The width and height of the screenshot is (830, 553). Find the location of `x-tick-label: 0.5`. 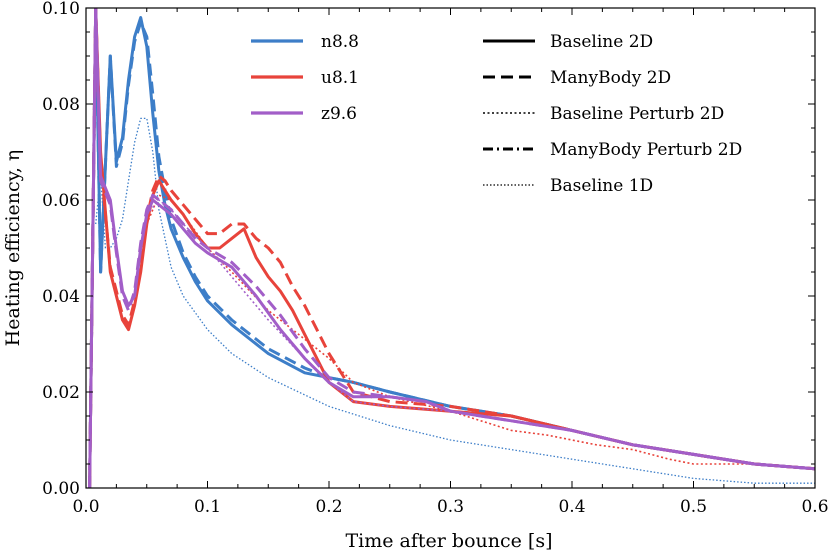

x-tick-label: 0.5 is located at coordinates (693, 507).